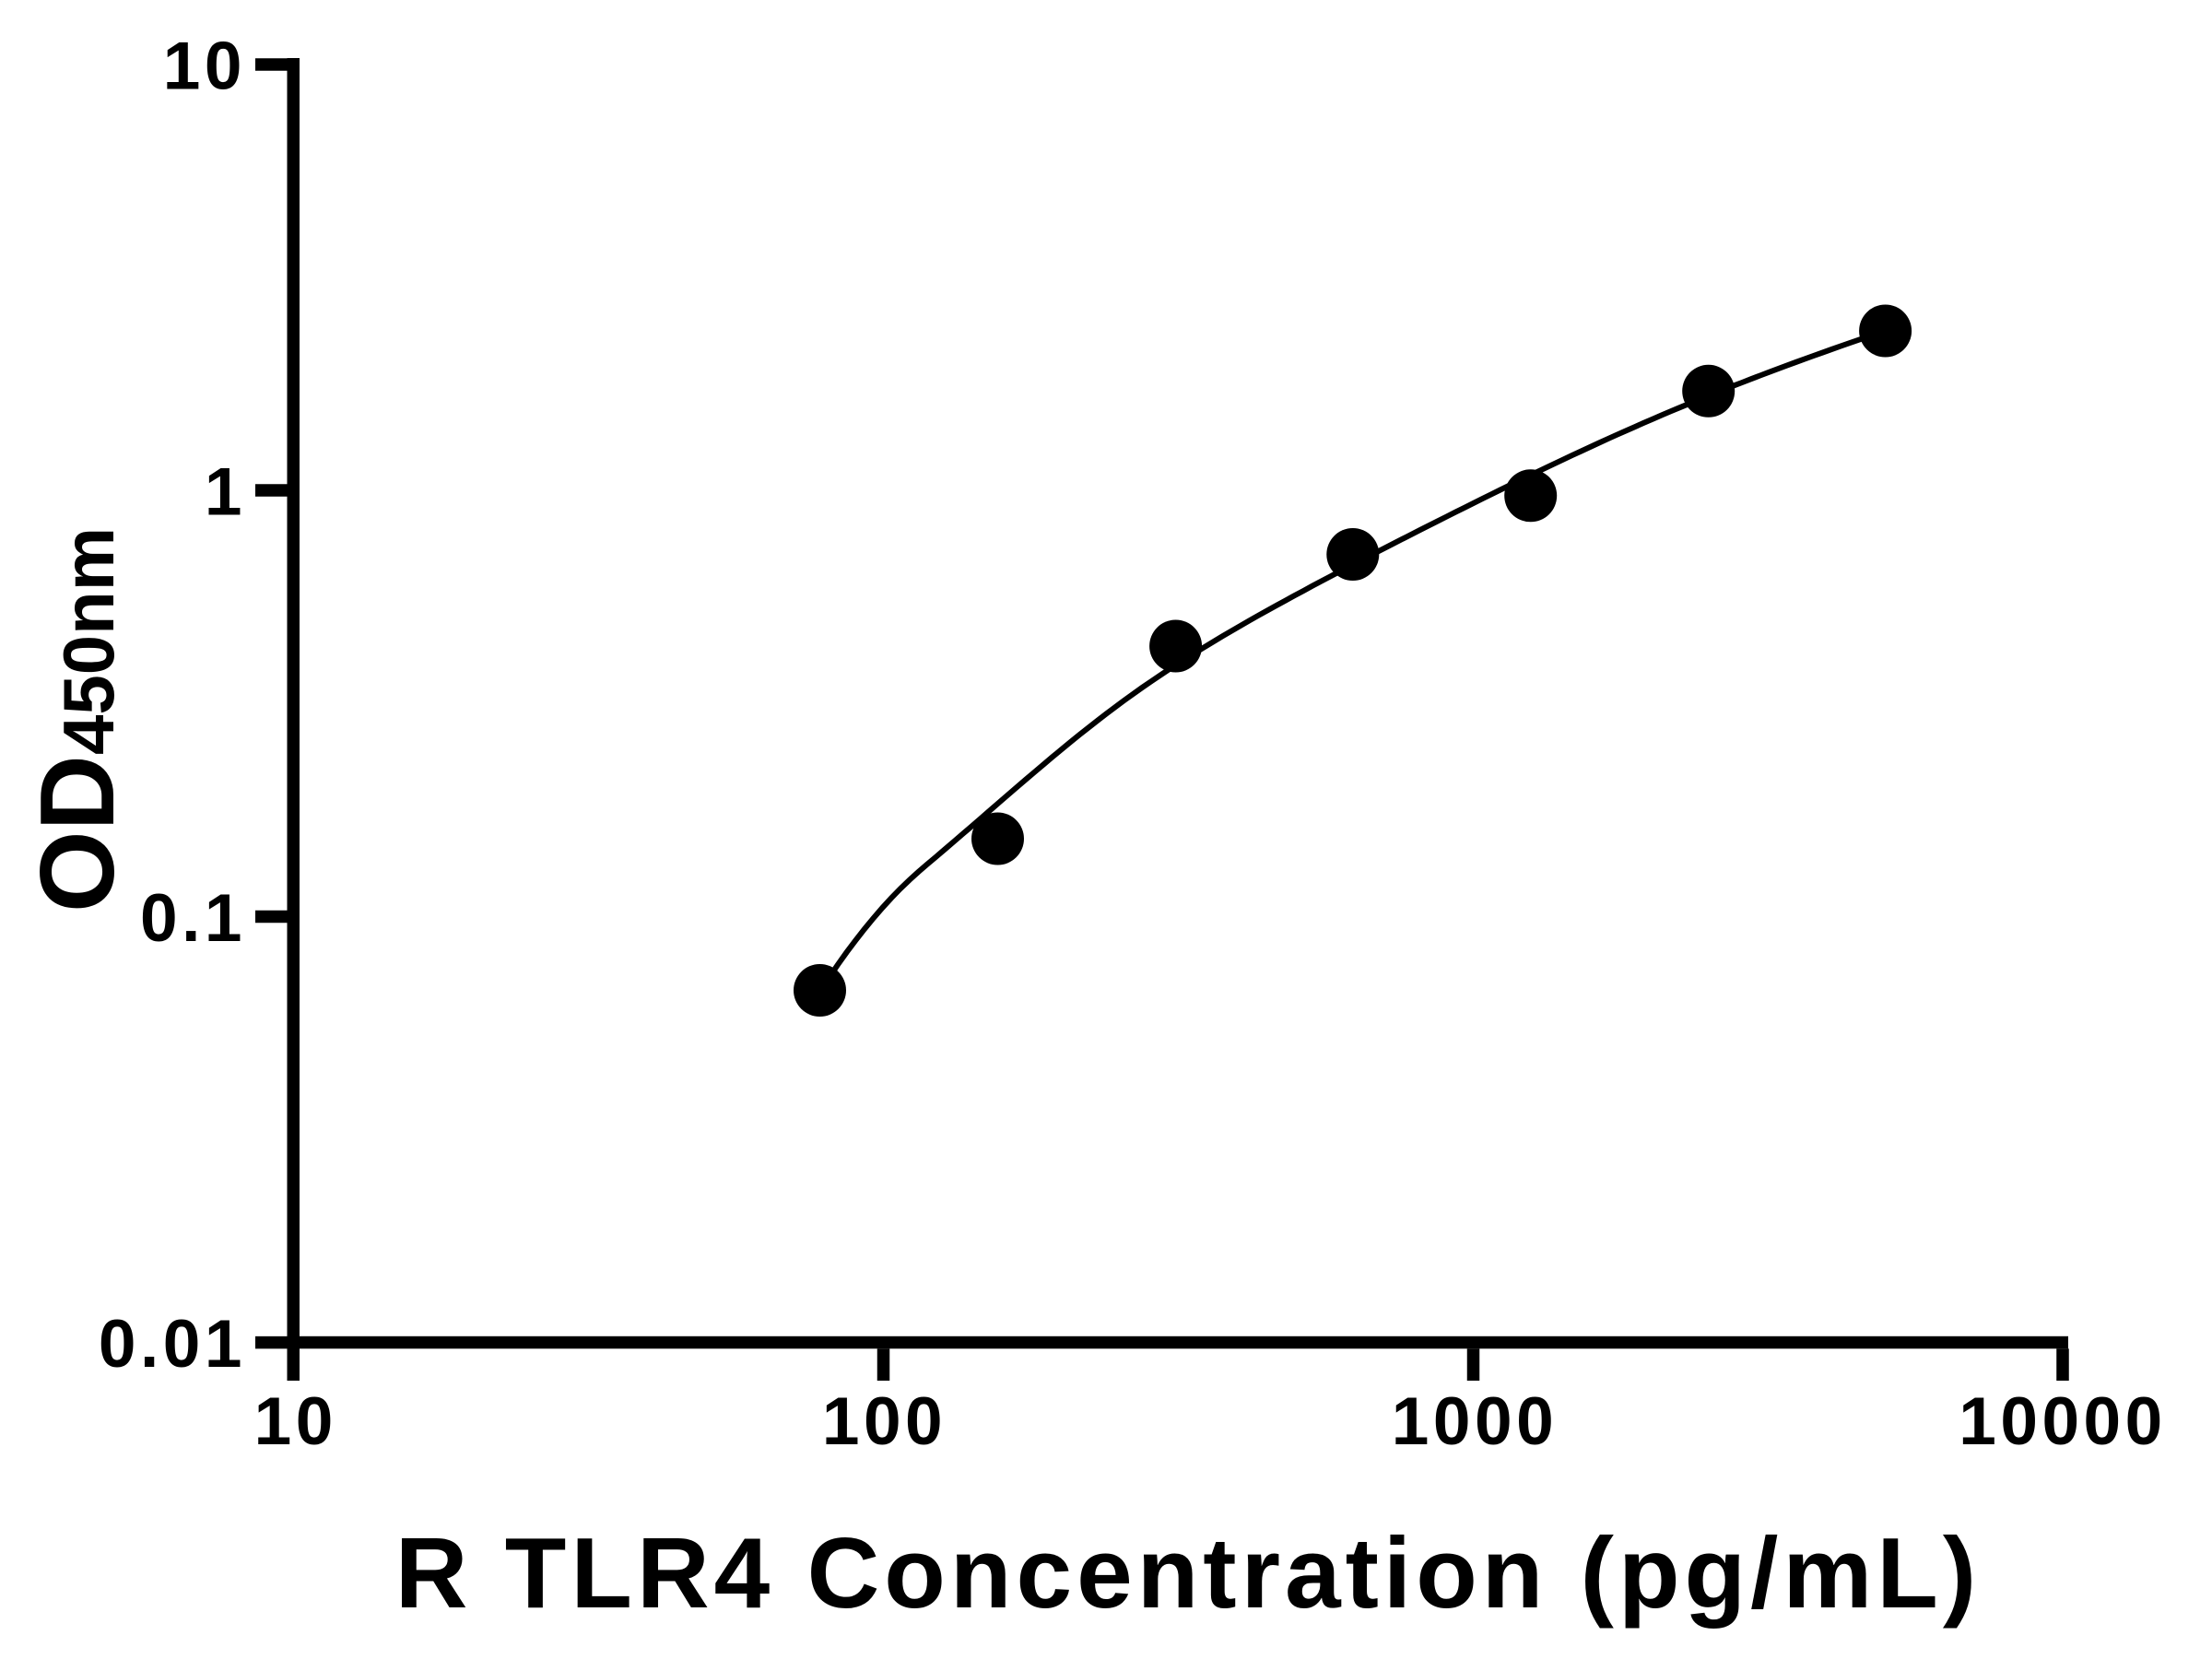  What do you see at coordinates (172, 1344) in the screenshot?
I see `svg-text: 0.01` at bounding box center [172, 1344].